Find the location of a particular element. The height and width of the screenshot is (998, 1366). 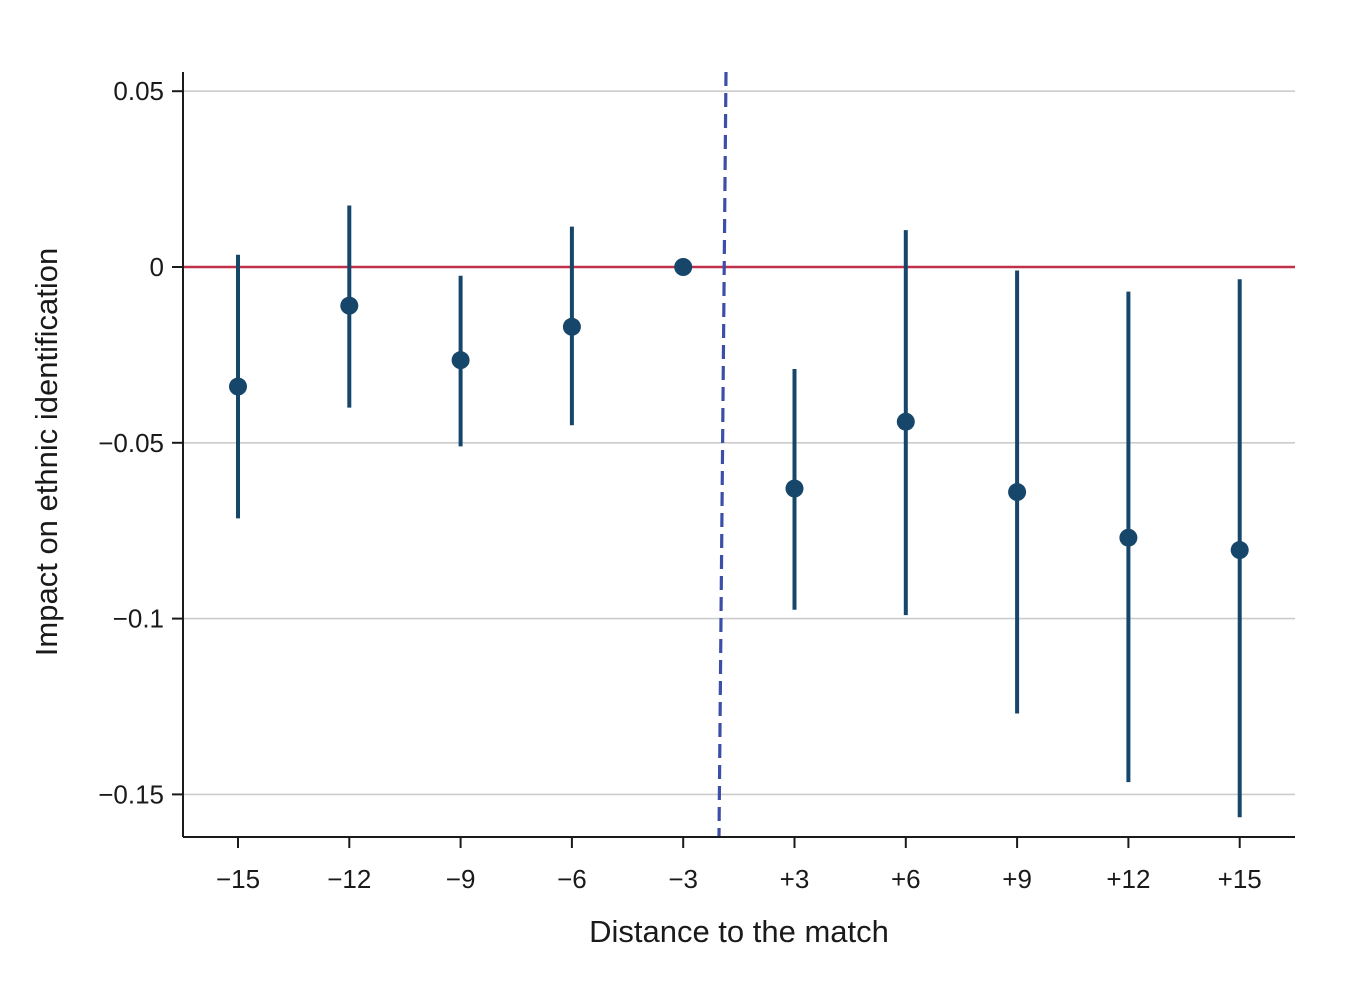

match-event-line is located at coordinates (722, 454).